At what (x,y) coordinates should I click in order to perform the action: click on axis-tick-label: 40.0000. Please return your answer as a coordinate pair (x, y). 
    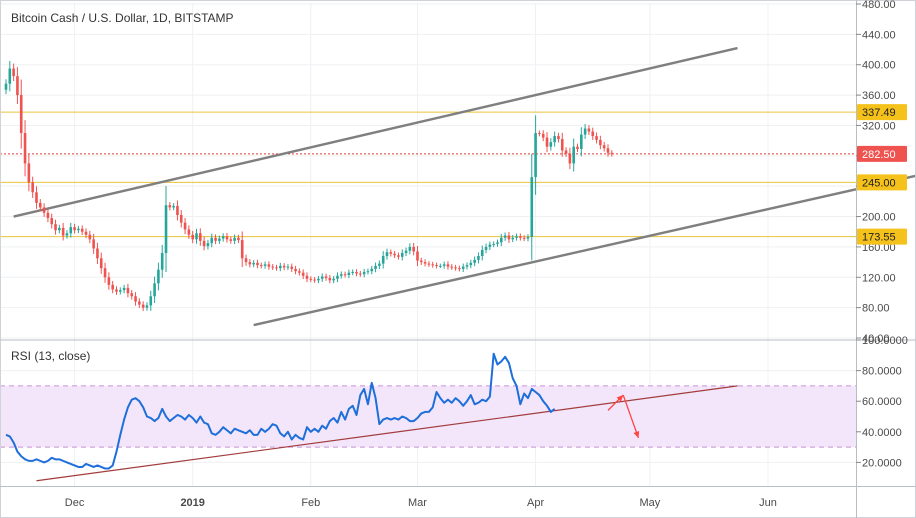
    Looking at the image, I should click on (882, 433).